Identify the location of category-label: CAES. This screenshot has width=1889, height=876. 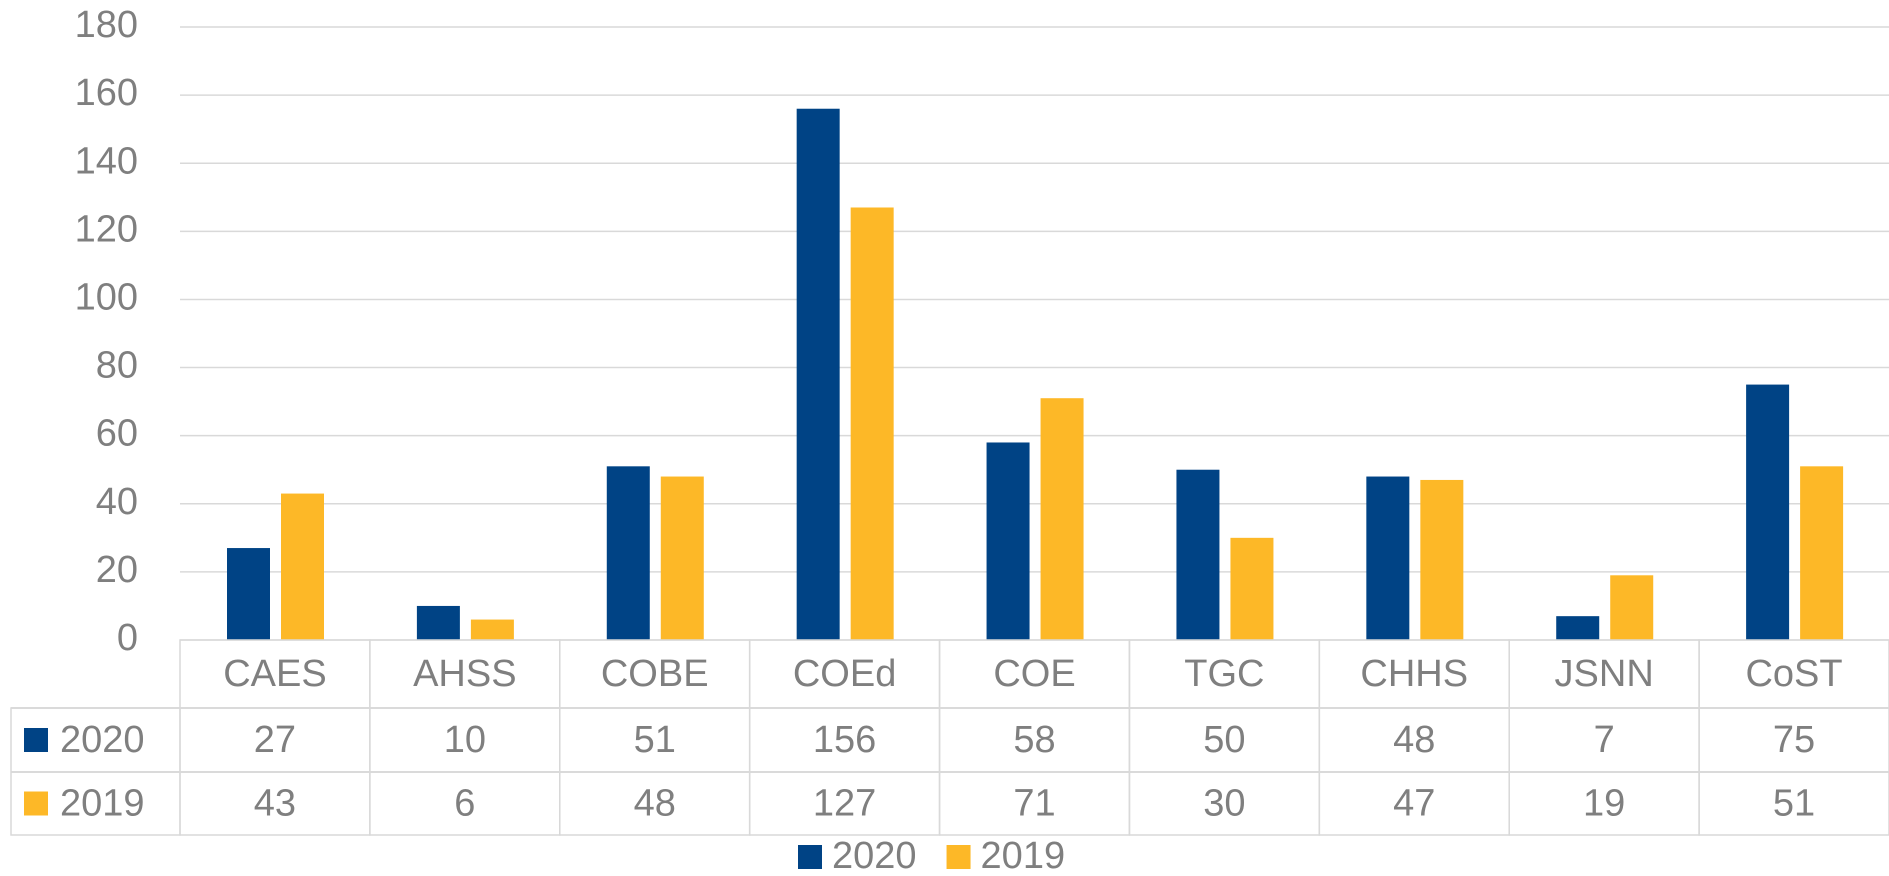
(274, 674).